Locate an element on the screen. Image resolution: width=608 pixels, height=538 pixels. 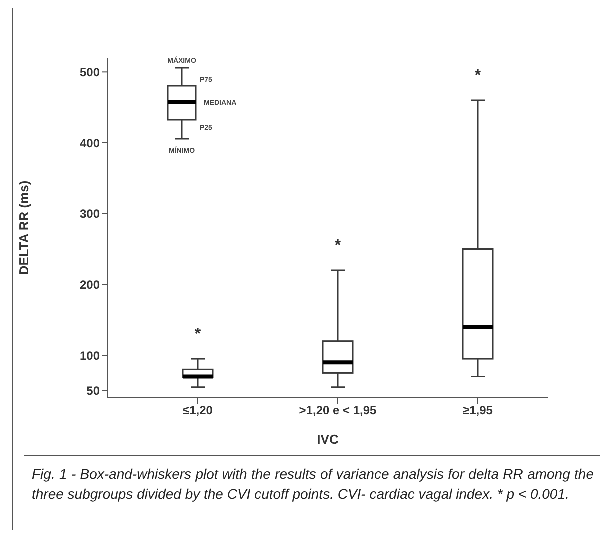
y-tick-label: 200 is located at coordinates (90, 285).